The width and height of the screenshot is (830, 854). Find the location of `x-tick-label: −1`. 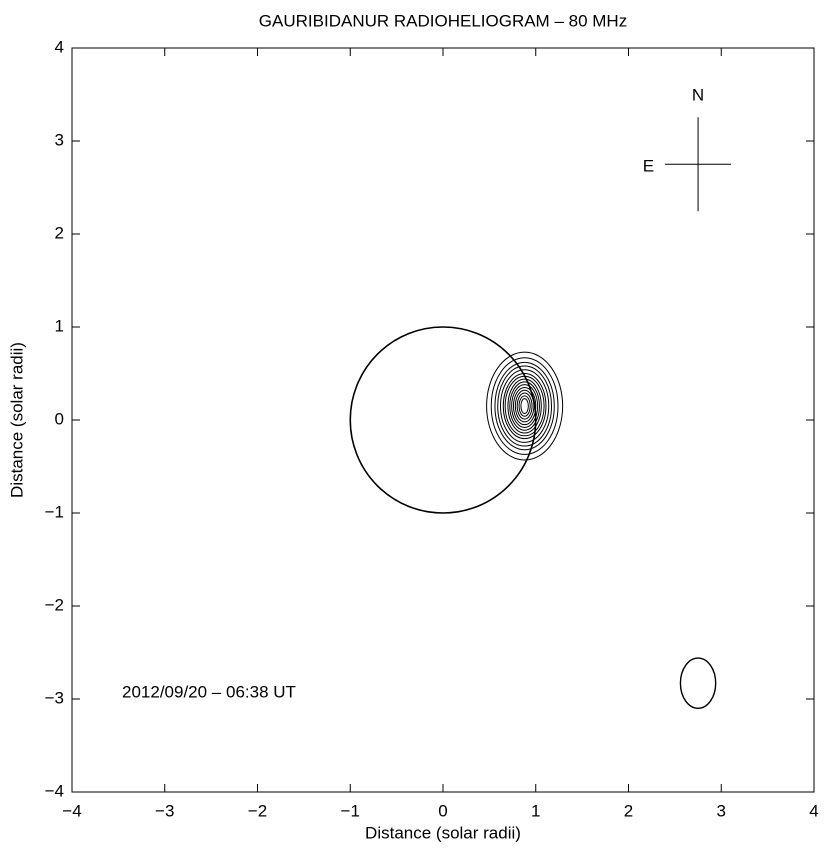

x-tick-label: −1 is located at coordinates (350, 810).